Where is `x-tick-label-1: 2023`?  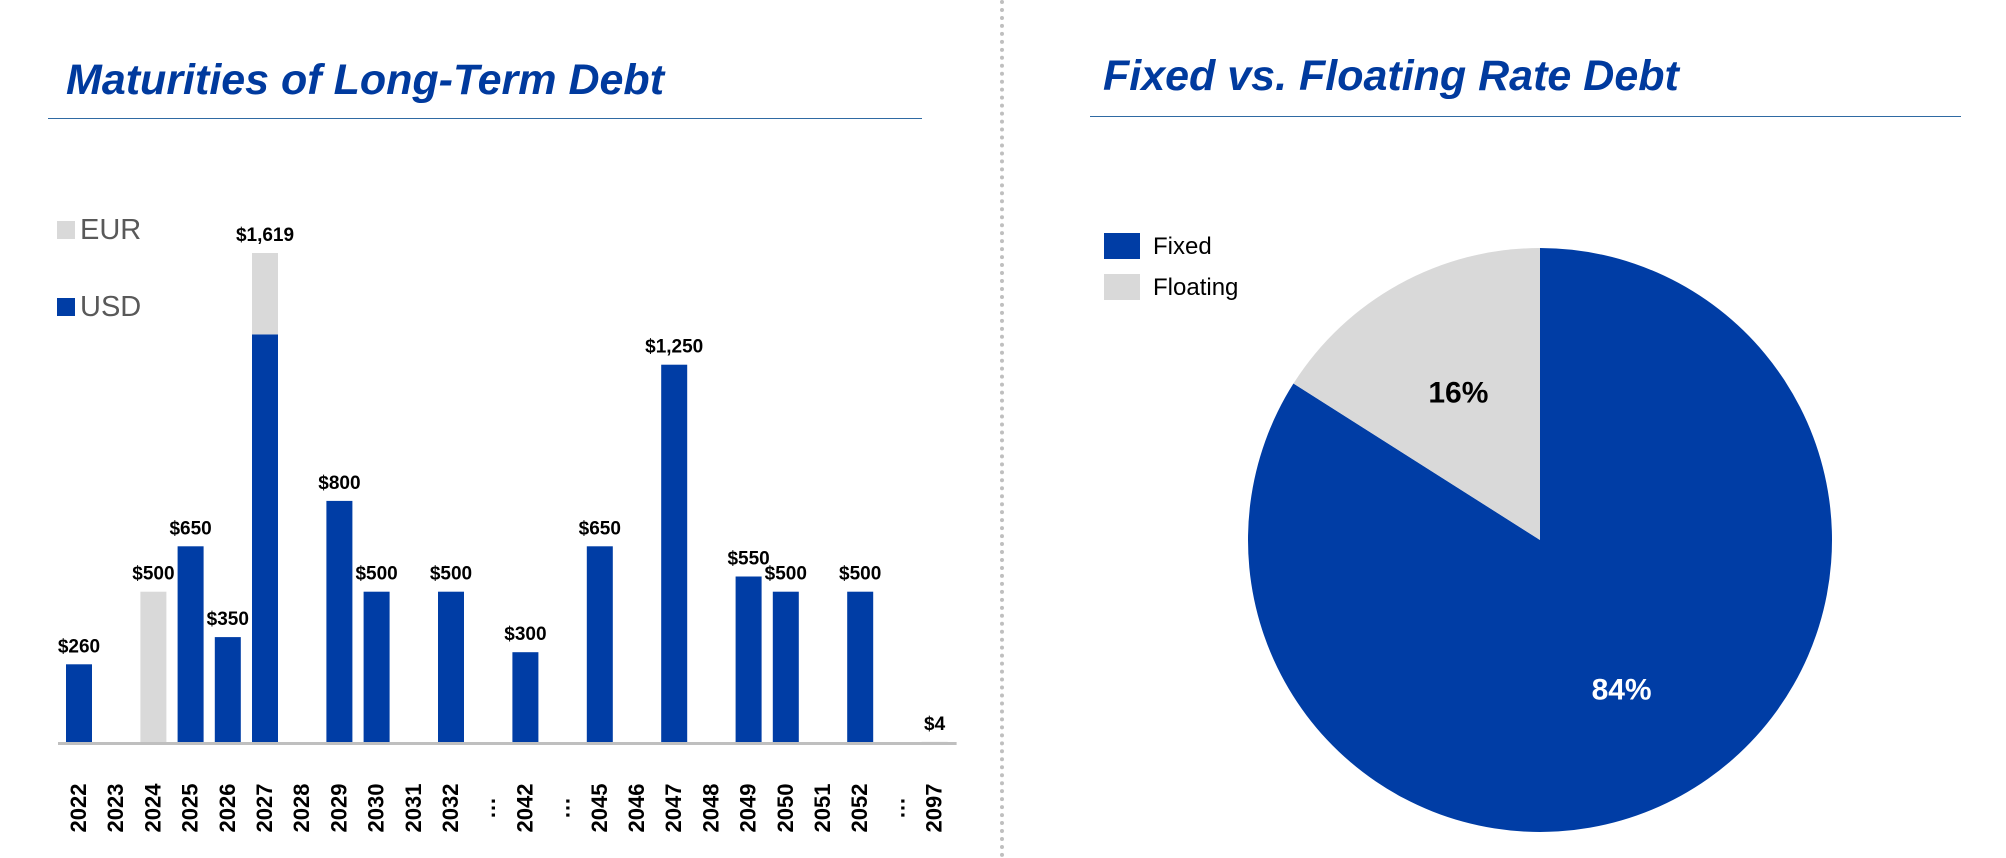 x-tick-label-1: 2023 is located at coordinates (115, 808).